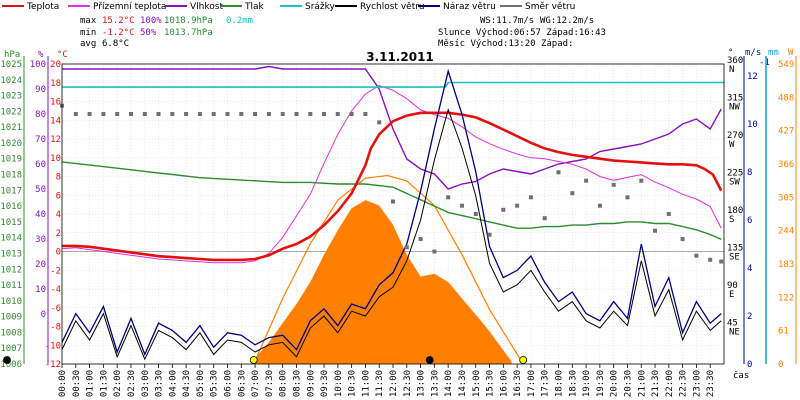 The image size is (800, 400). I want to click on temp-tick-label: 0, so click(58, 253).